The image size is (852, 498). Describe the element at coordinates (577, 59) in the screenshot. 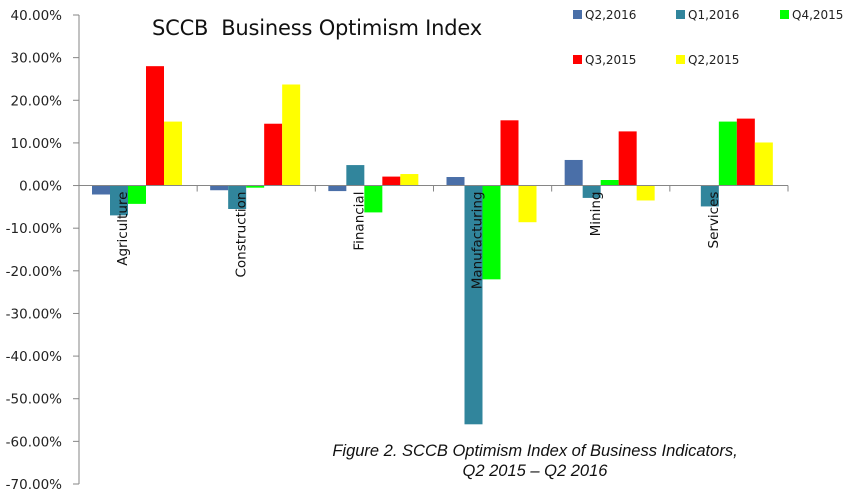

I see `legend-swatch-q3-2015` at that location.